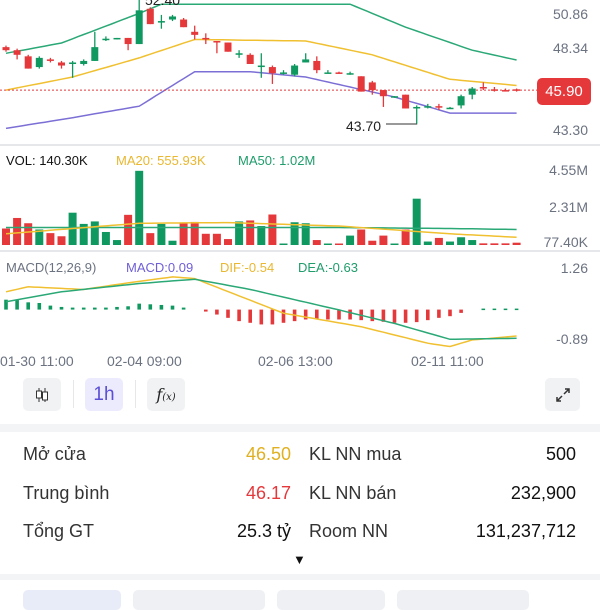 This screenshot has width=600, height=610. What do you see at coordinates (299, 559) in the screenshot?
I see `expand-stats-toggle: ▼` at bounding box center [299, 559].